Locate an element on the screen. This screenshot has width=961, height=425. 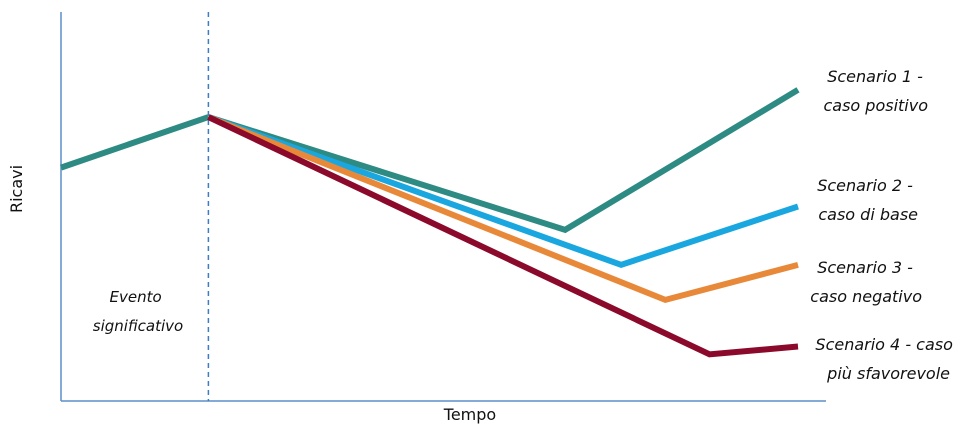
series-label-4: Scenario 4 - caso più sfavorevole is located at coordinates (886, 359).